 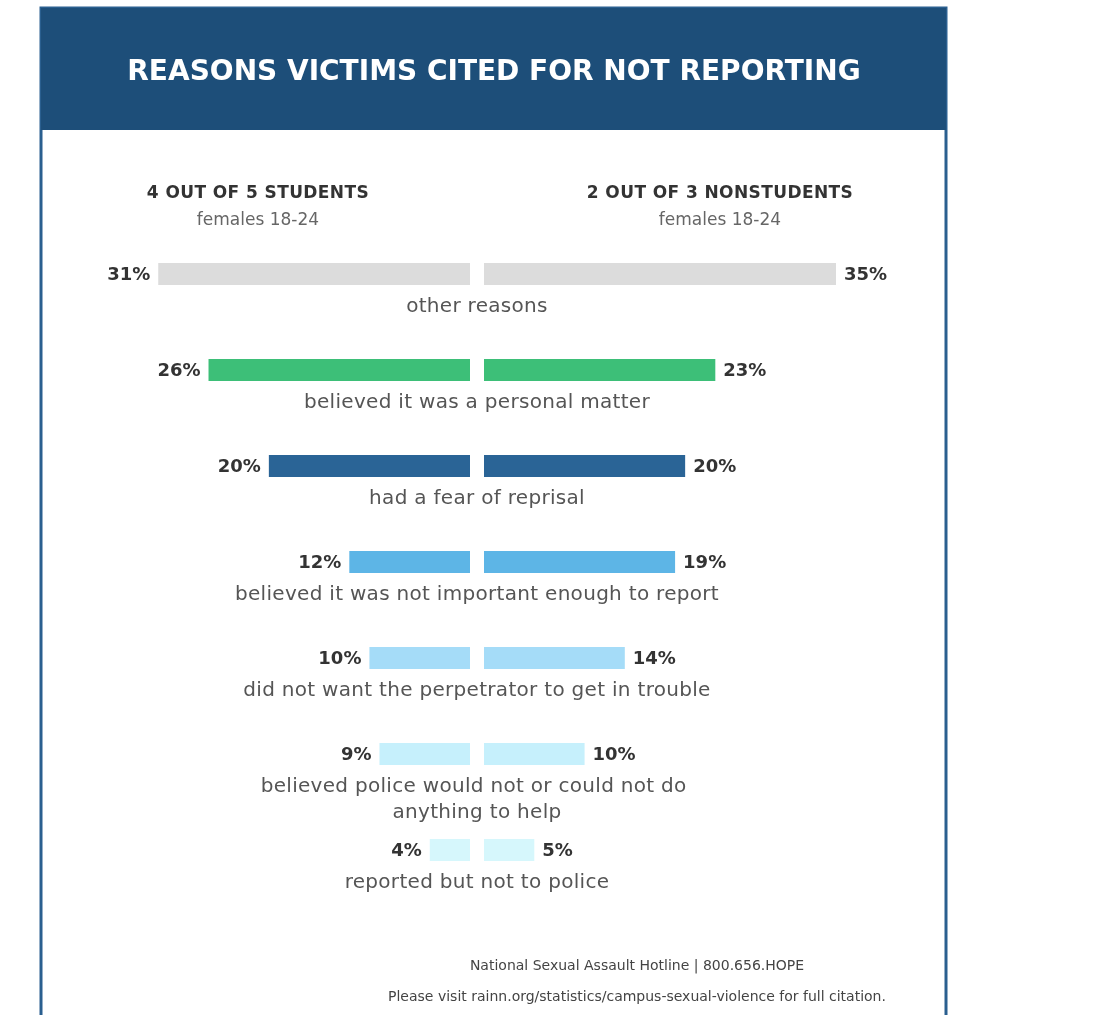 What do you see at coordinates (356, 753) in the screenshot?
I see `data-label: 9%` at bounding box center [356, 753].